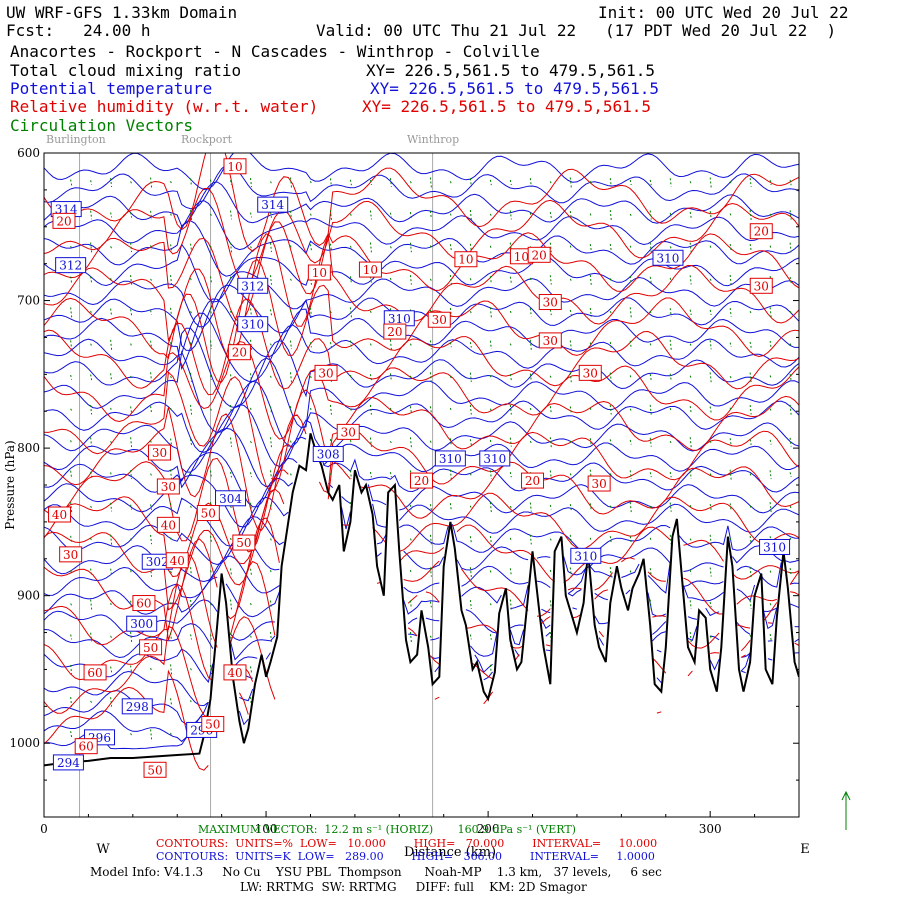 The height and width of the screenshot is (900, 900). Describe the element at coordinates (60, 514) in the screenshot. I see `rh-label: 40` at that location.